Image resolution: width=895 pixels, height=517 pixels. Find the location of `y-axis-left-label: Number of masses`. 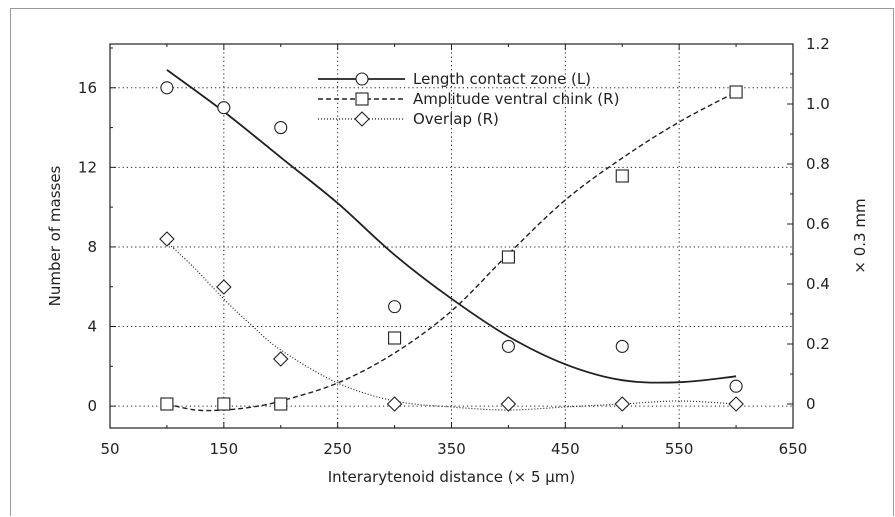

y-axis-left-label: Number of masses is located at coordinates (55, 235).